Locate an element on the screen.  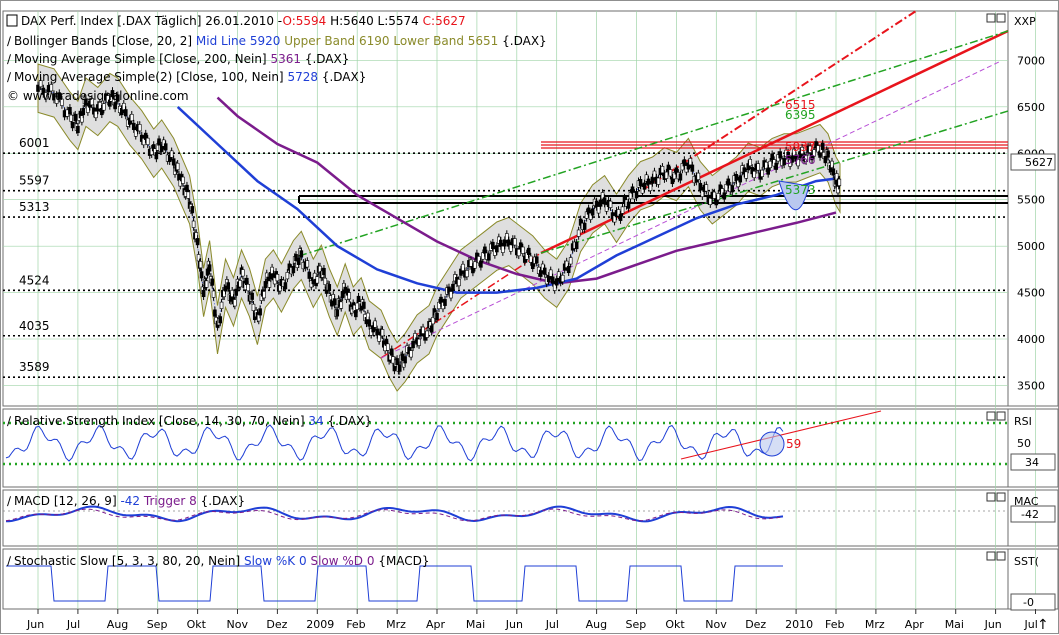
stoch-panel-controls is located at coordinates (996, 556).